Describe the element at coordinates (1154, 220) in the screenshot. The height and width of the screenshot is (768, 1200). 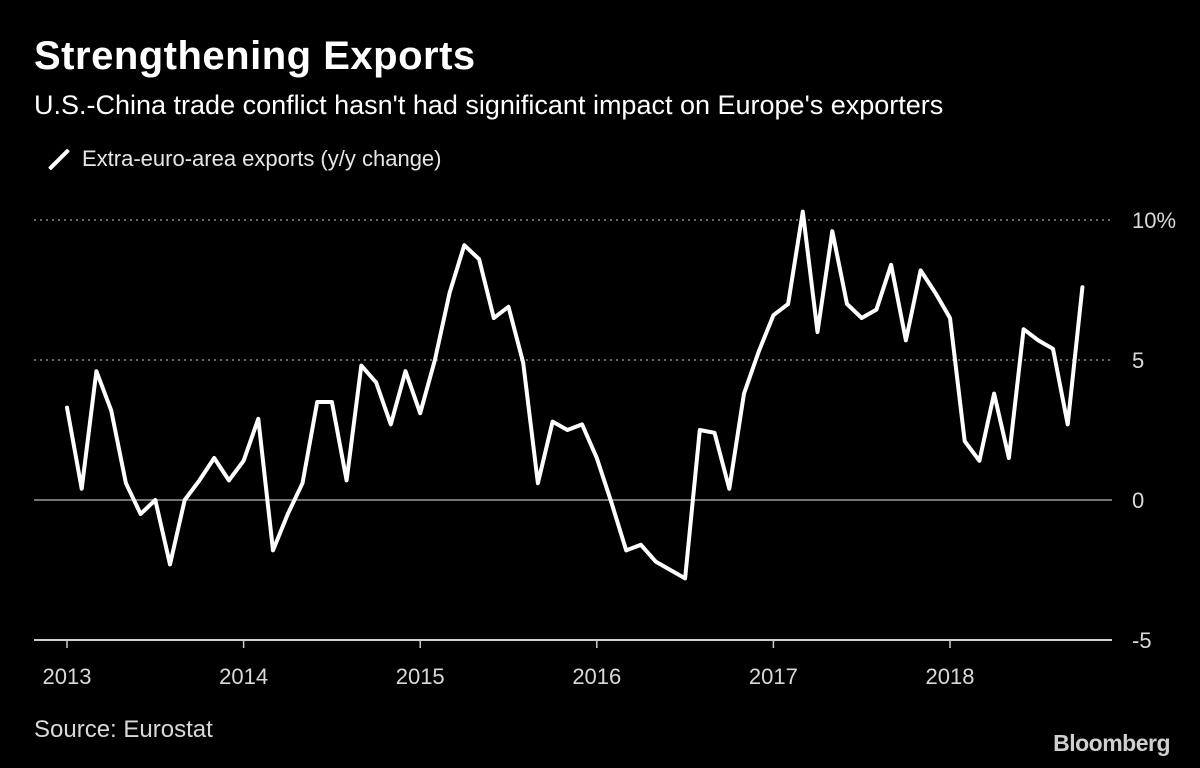
I see `y-tick-label-10: 10%` at that location.